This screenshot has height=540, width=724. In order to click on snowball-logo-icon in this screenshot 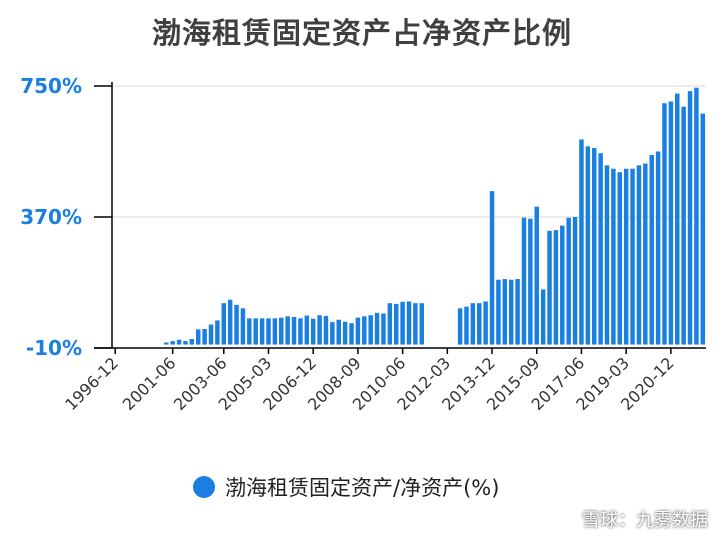, I will do `click(565, 519)`.